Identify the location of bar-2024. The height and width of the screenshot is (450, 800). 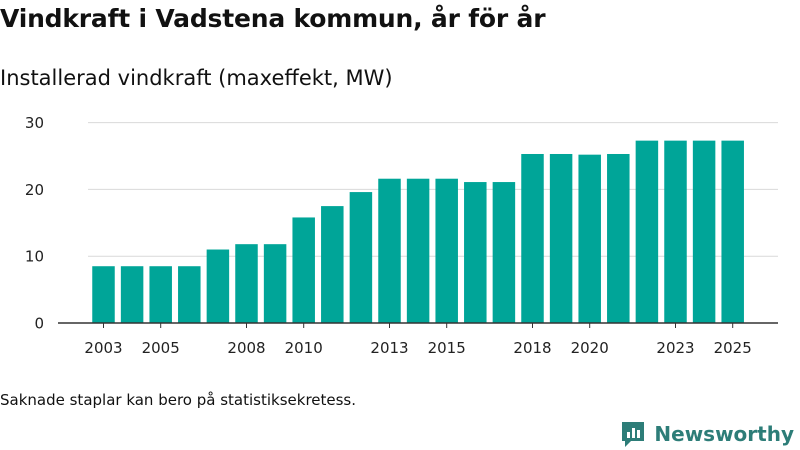
(704, 231).